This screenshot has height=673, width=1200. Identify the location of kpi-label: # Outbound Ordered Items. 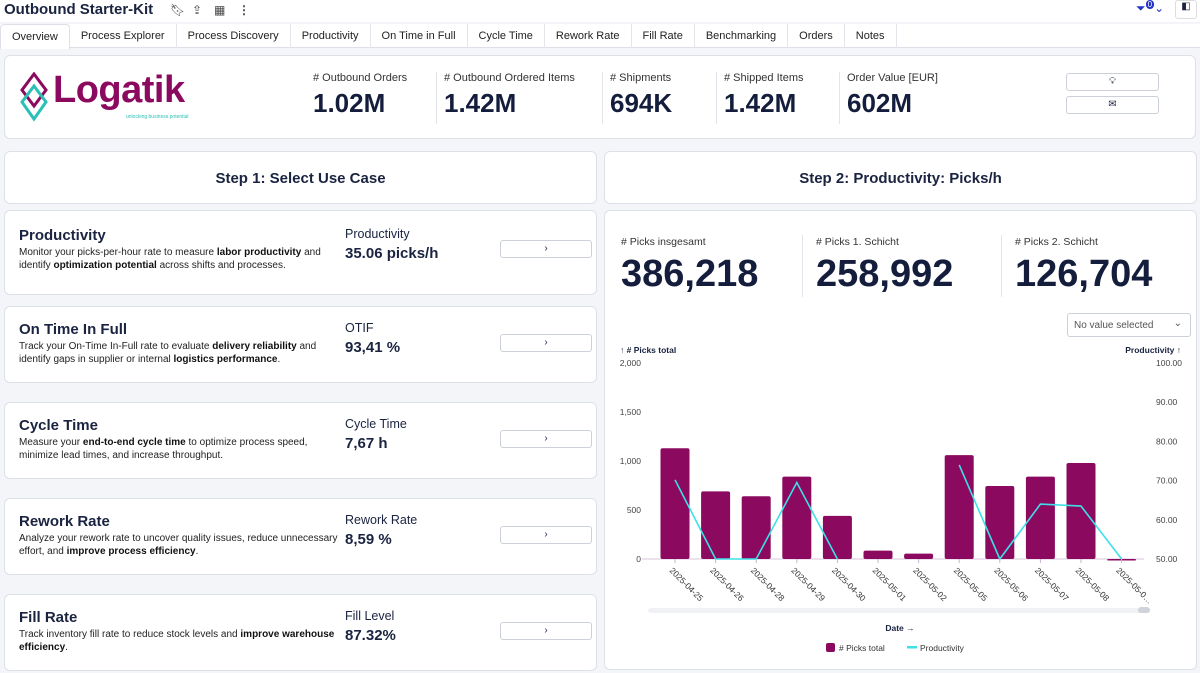
(509, 78).